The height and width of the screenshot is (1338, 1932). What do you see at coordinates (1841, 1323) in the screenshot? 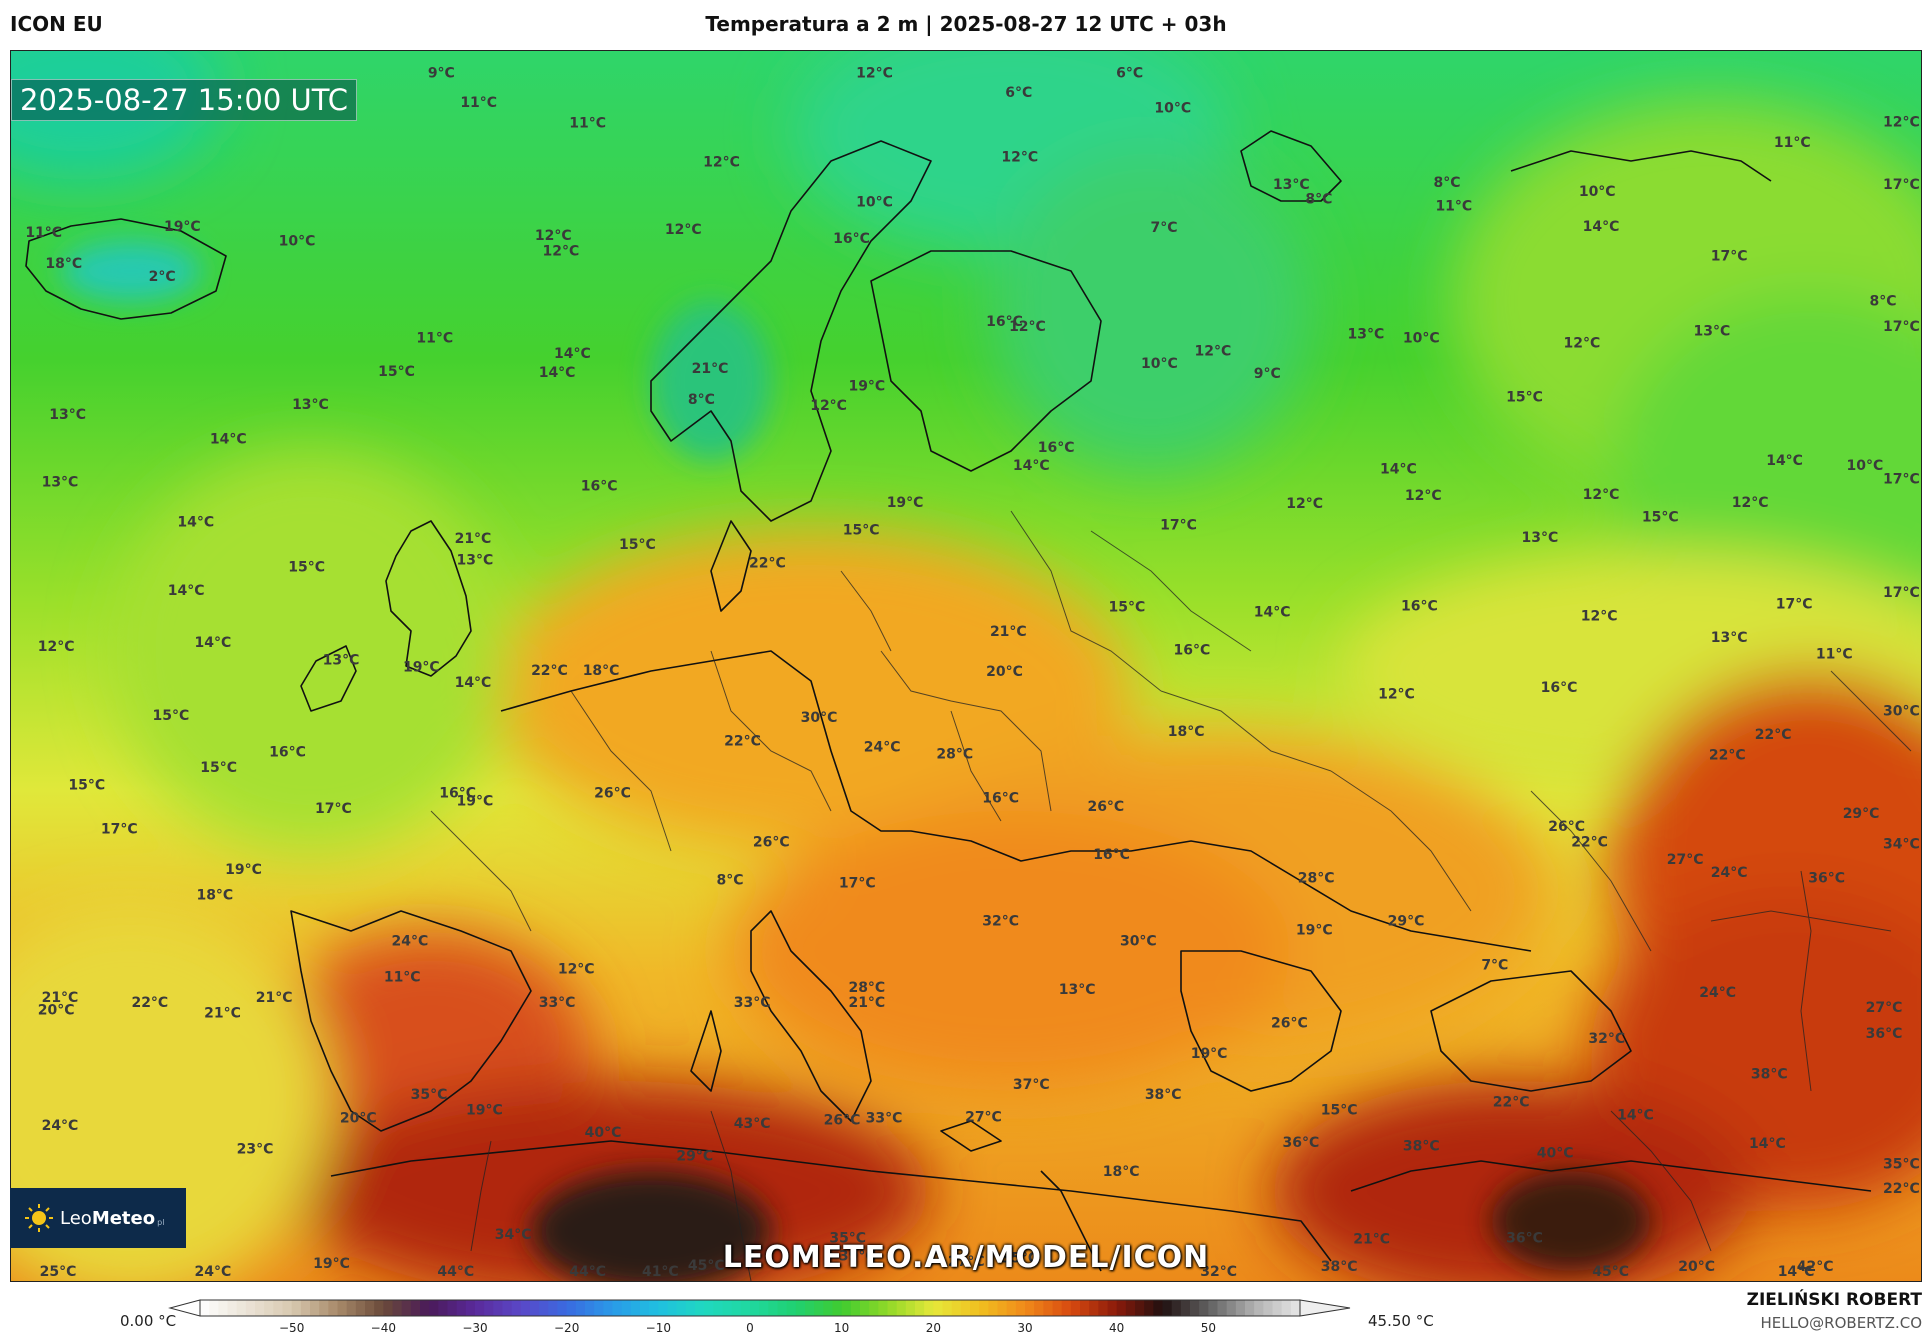
I see `author-email: HELLO@ROBERTZ.CO` at bounding box center [1841, 1323].